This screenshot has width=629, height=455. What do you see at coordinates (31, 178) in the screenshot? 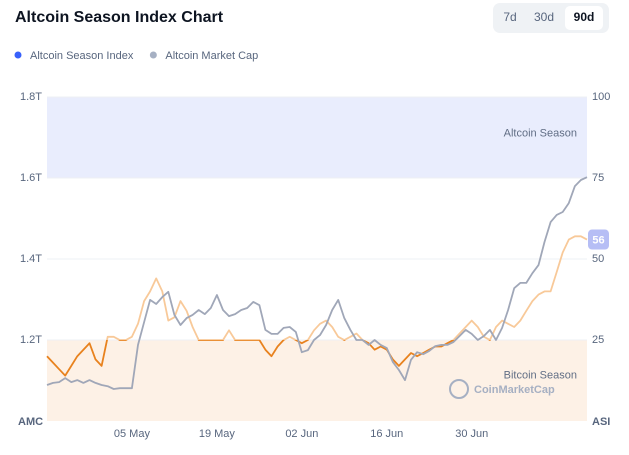
I see `y-tick-label: 1.6T` at bounding box center [31, 178].